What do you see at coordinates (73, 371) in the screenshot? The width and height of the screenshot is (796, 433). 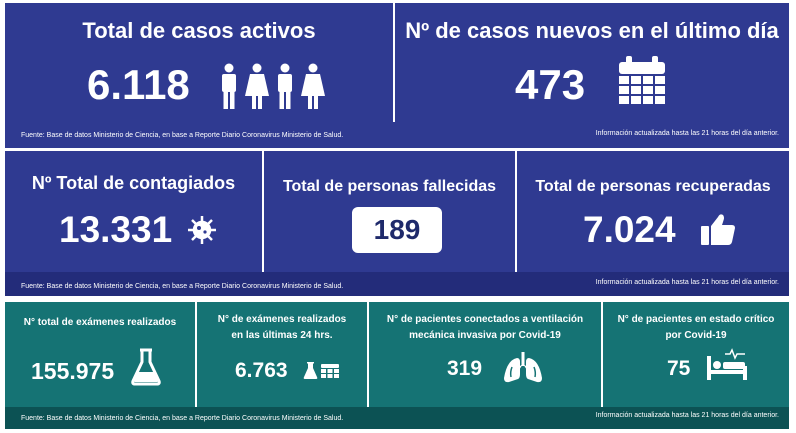 I see `exams-total-value: 155.975` at bounding box center [73, 371].